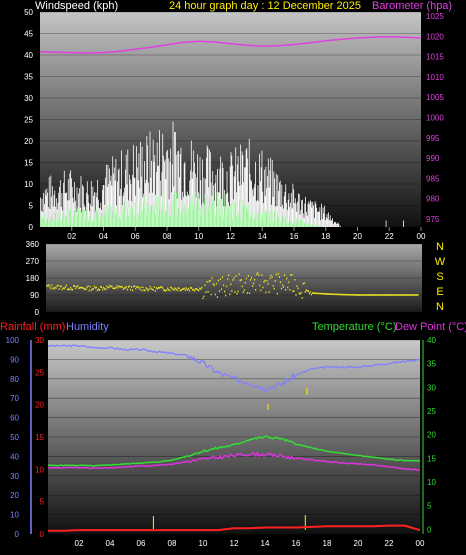 This screenshot has width=466, height=555. Describe the element at coordinates (33, 261) in the screenshot. I see `direction-degree-label: 270` at that location.